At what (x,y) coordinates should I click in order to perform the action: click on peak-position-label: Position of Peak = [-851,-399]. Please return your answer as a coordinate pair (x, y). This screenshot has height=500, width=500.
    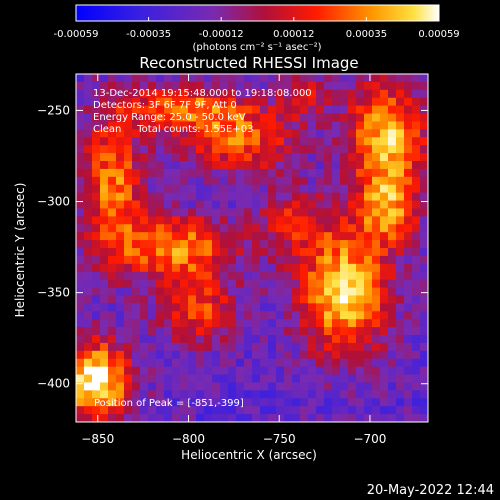
    Looking at the image, I should click on (169, 403).